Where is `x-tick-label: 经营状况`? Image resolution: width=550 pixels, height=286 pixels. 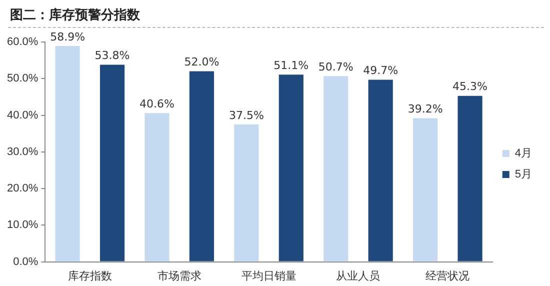 x-tick-label: 经营状况 is located at coordinates (448, 275).